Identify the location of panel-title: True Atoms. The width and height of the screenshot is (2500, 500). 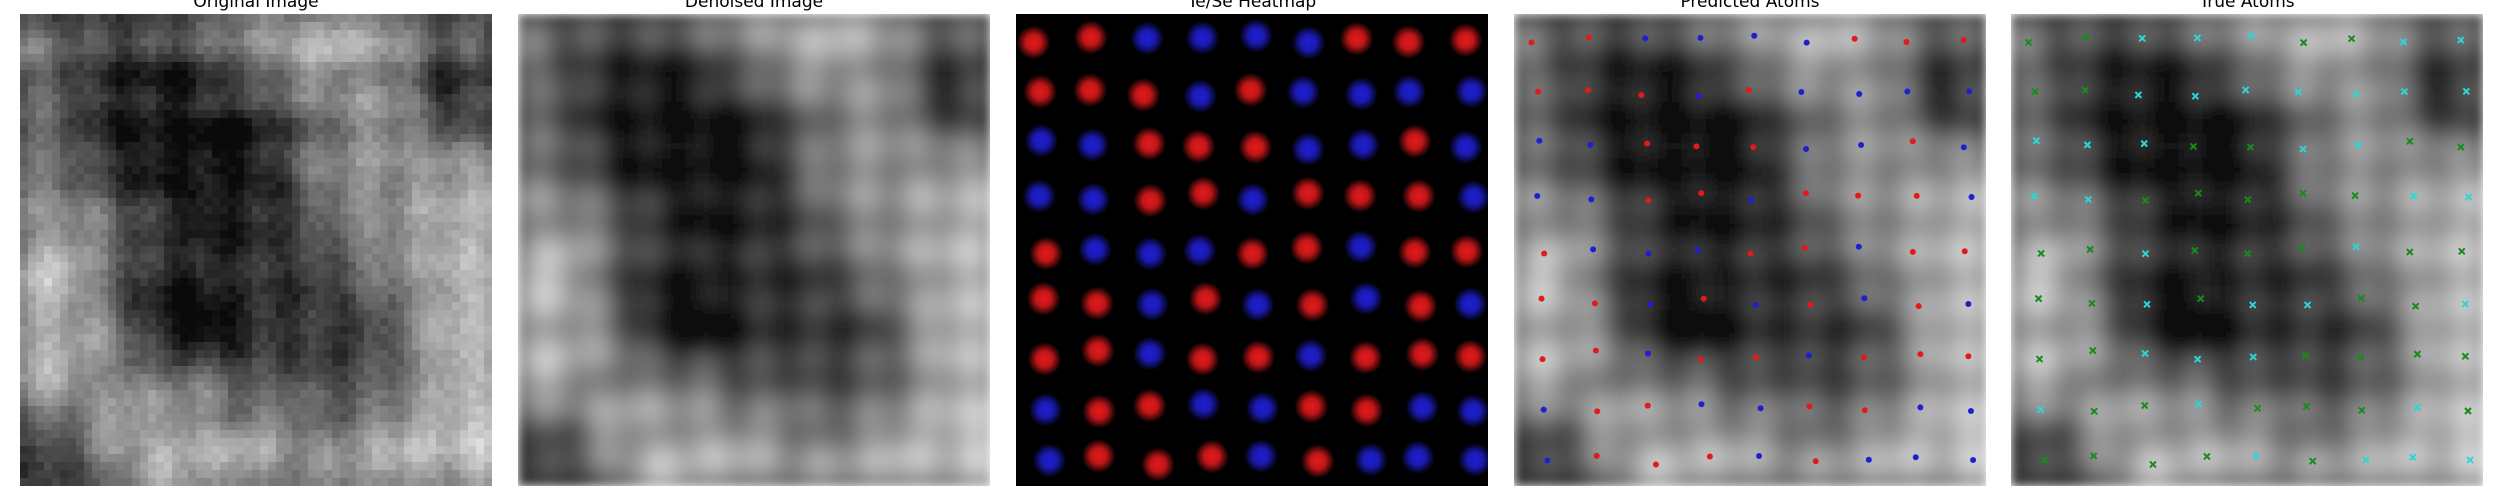
(2247, 6).